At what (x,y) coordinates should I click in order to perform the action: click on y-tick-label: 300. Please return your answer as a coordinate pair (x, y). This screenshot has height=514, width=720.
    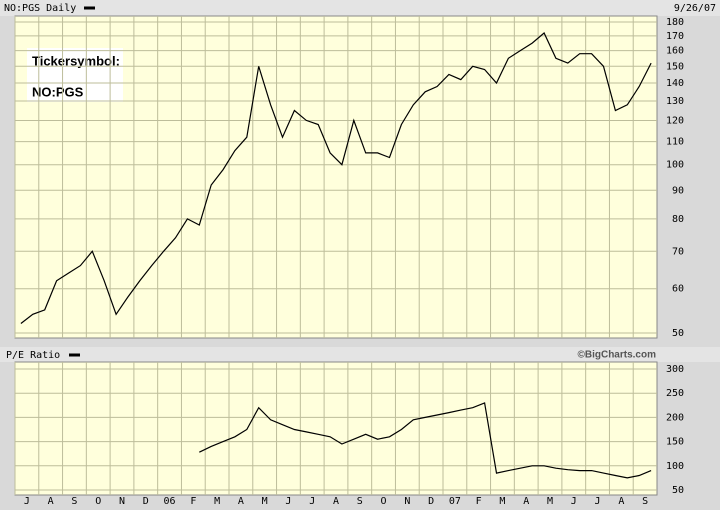
    Looking at the image, I should click on (675, 369).